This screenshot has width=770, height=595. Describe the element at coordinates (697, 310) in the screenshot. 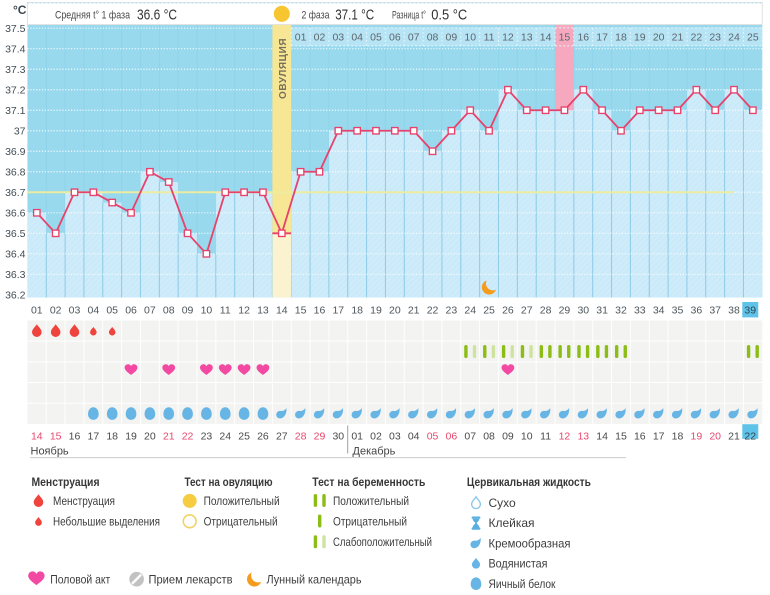

I see `svg-text: 36` at that location.